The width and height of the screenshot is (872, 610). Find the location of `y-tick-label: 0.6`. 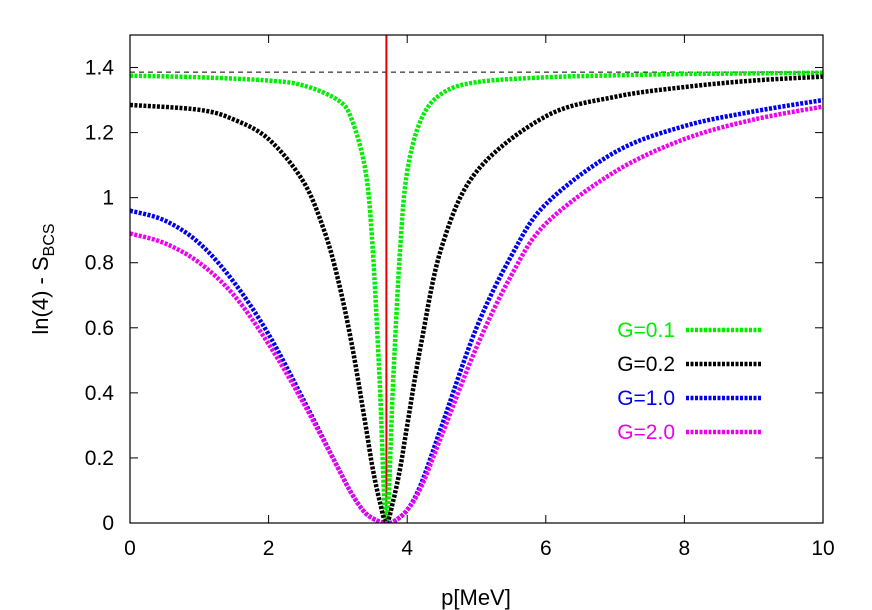

y-tick-label: 0.6 is located at coordinates (99, 328).